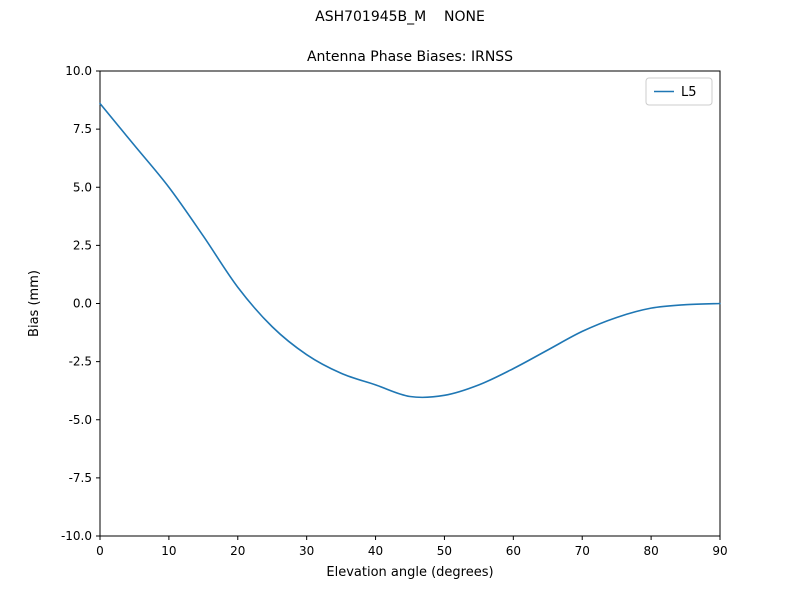 This screenshot has width=800, height=600. I want to click on x-axis-label: Elevation angle (degrees), so click(409, 572).